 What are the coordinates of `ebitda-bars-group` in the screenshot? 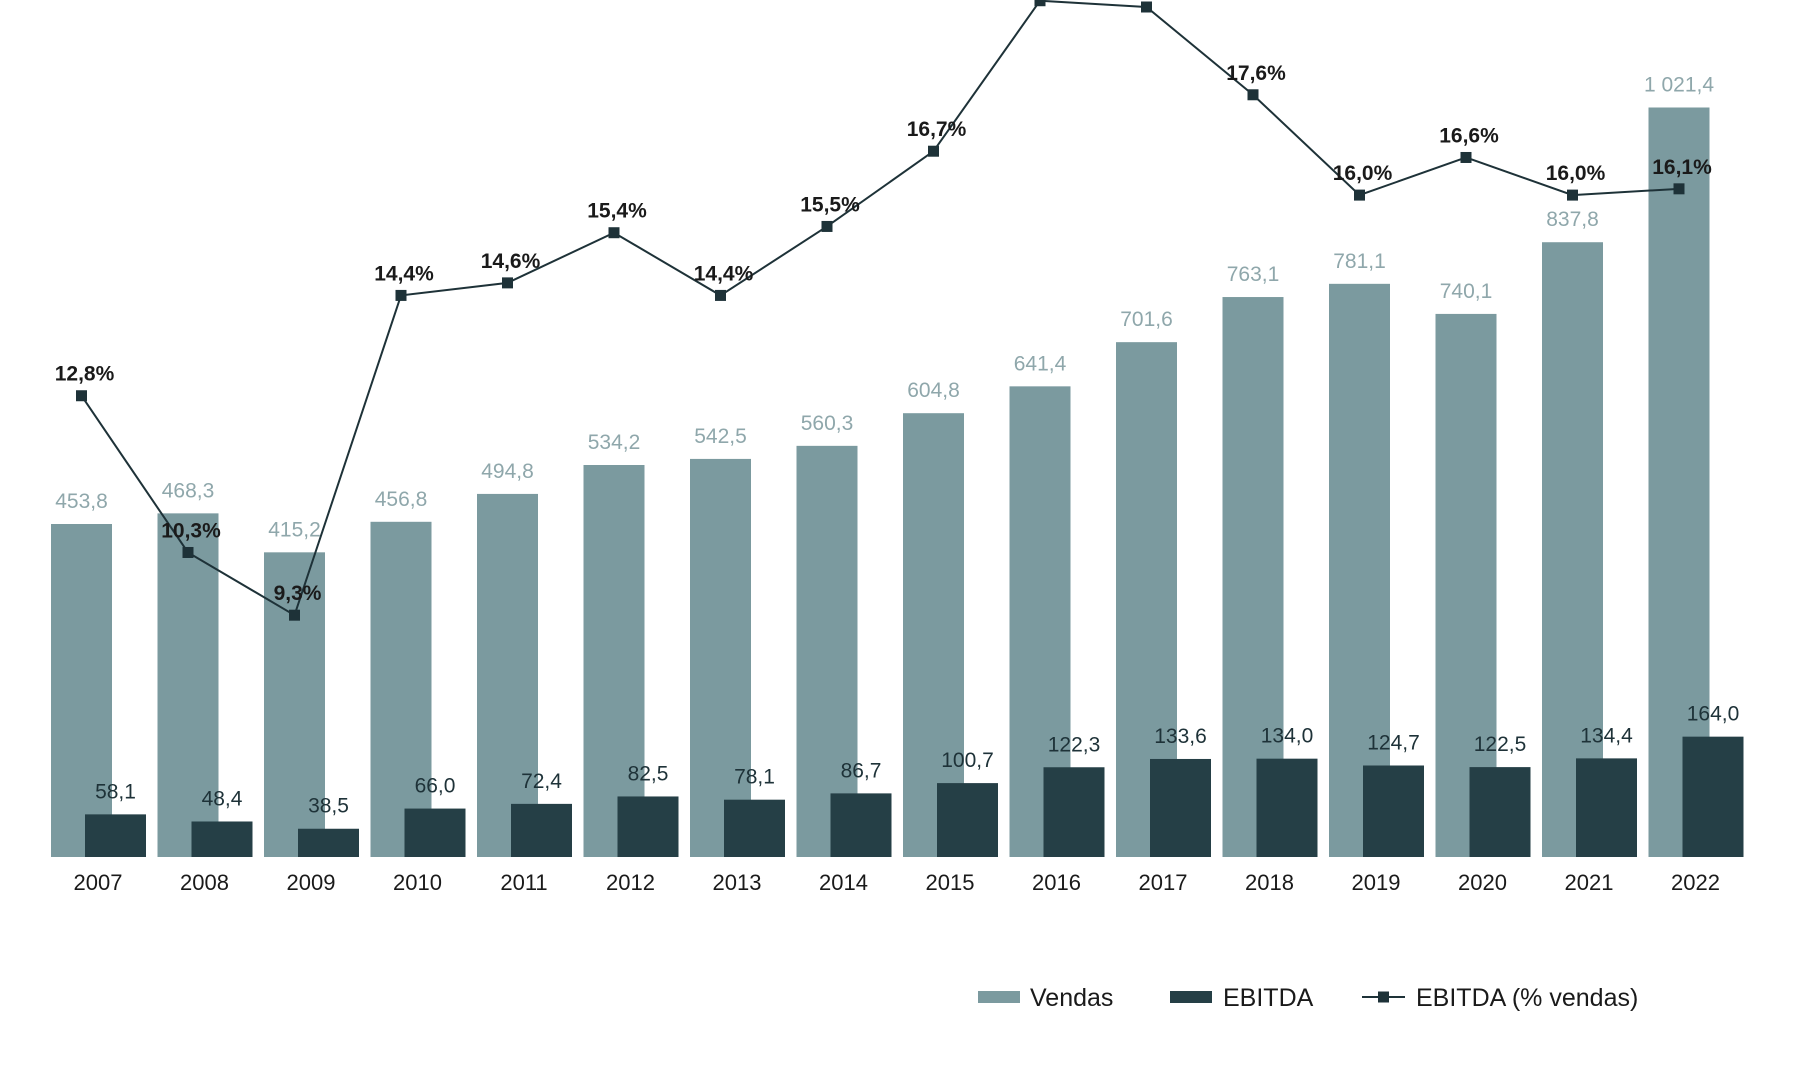 It's located at (914, 796).